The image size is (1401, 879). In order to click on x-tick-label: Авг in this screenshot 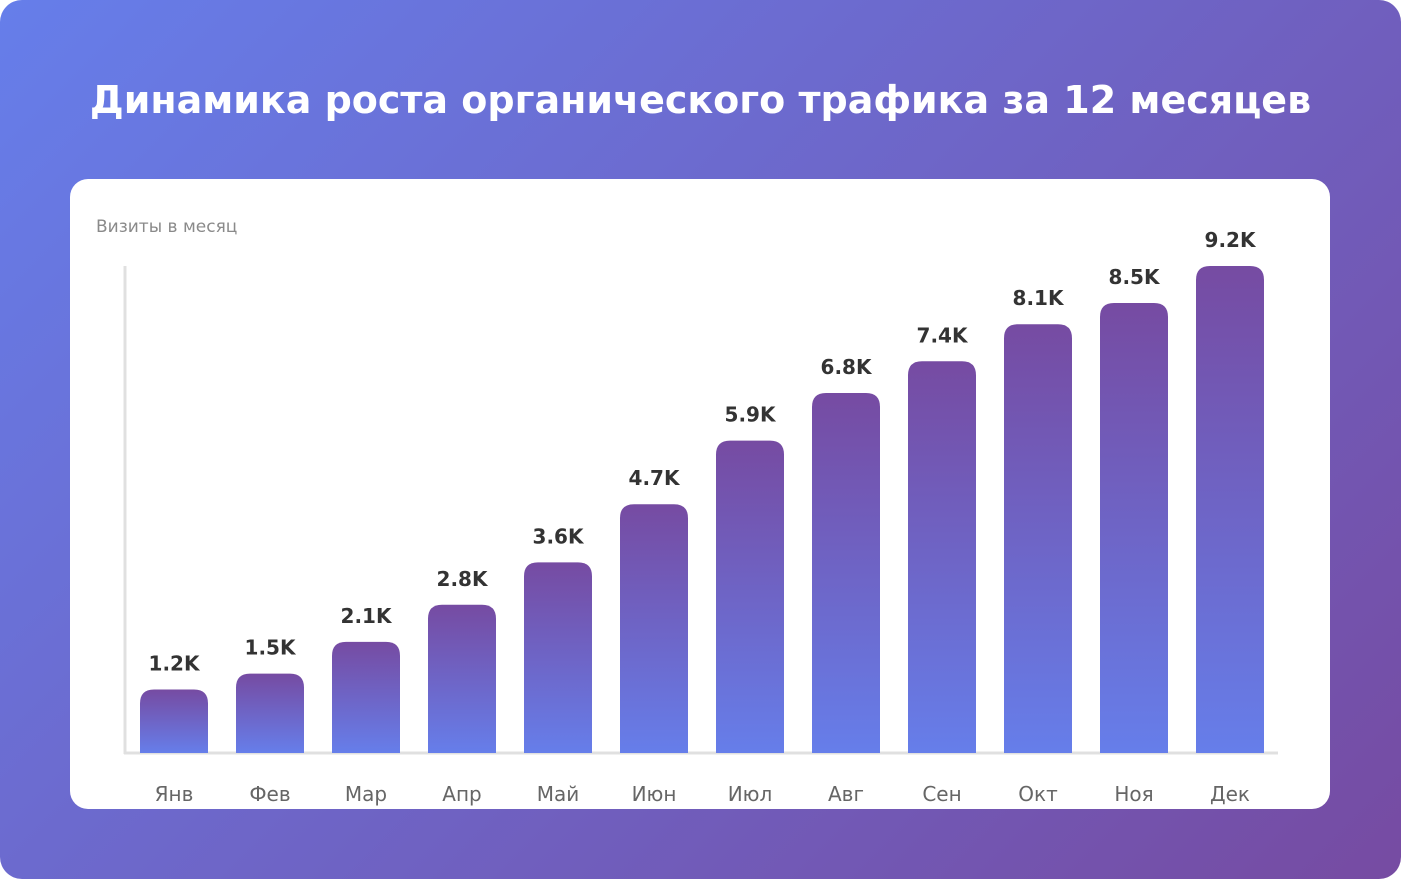, I will do `click(846, 794)`.